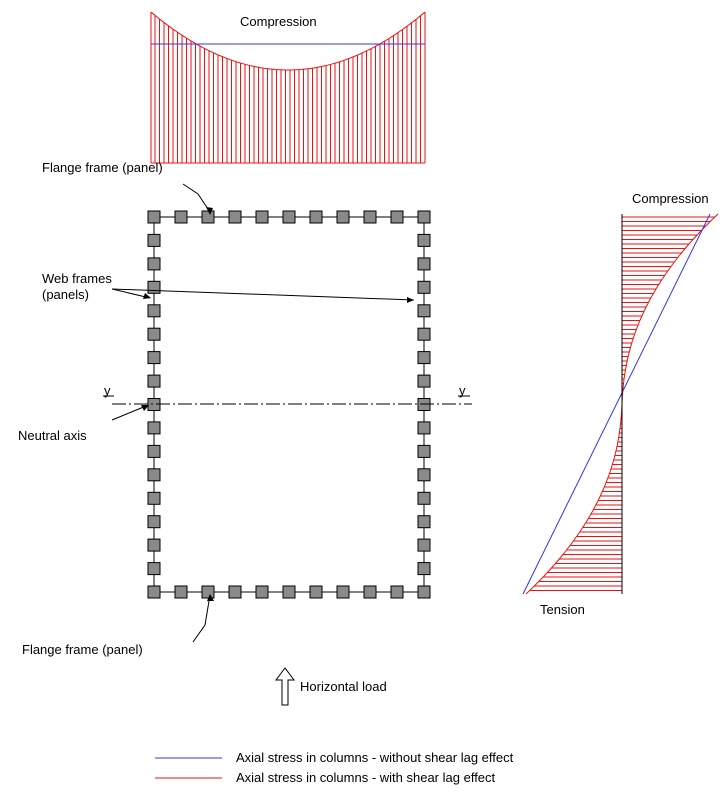 This screenshot has height=792, width=728. I want to click on flange-top-leader, so click(196, 198).